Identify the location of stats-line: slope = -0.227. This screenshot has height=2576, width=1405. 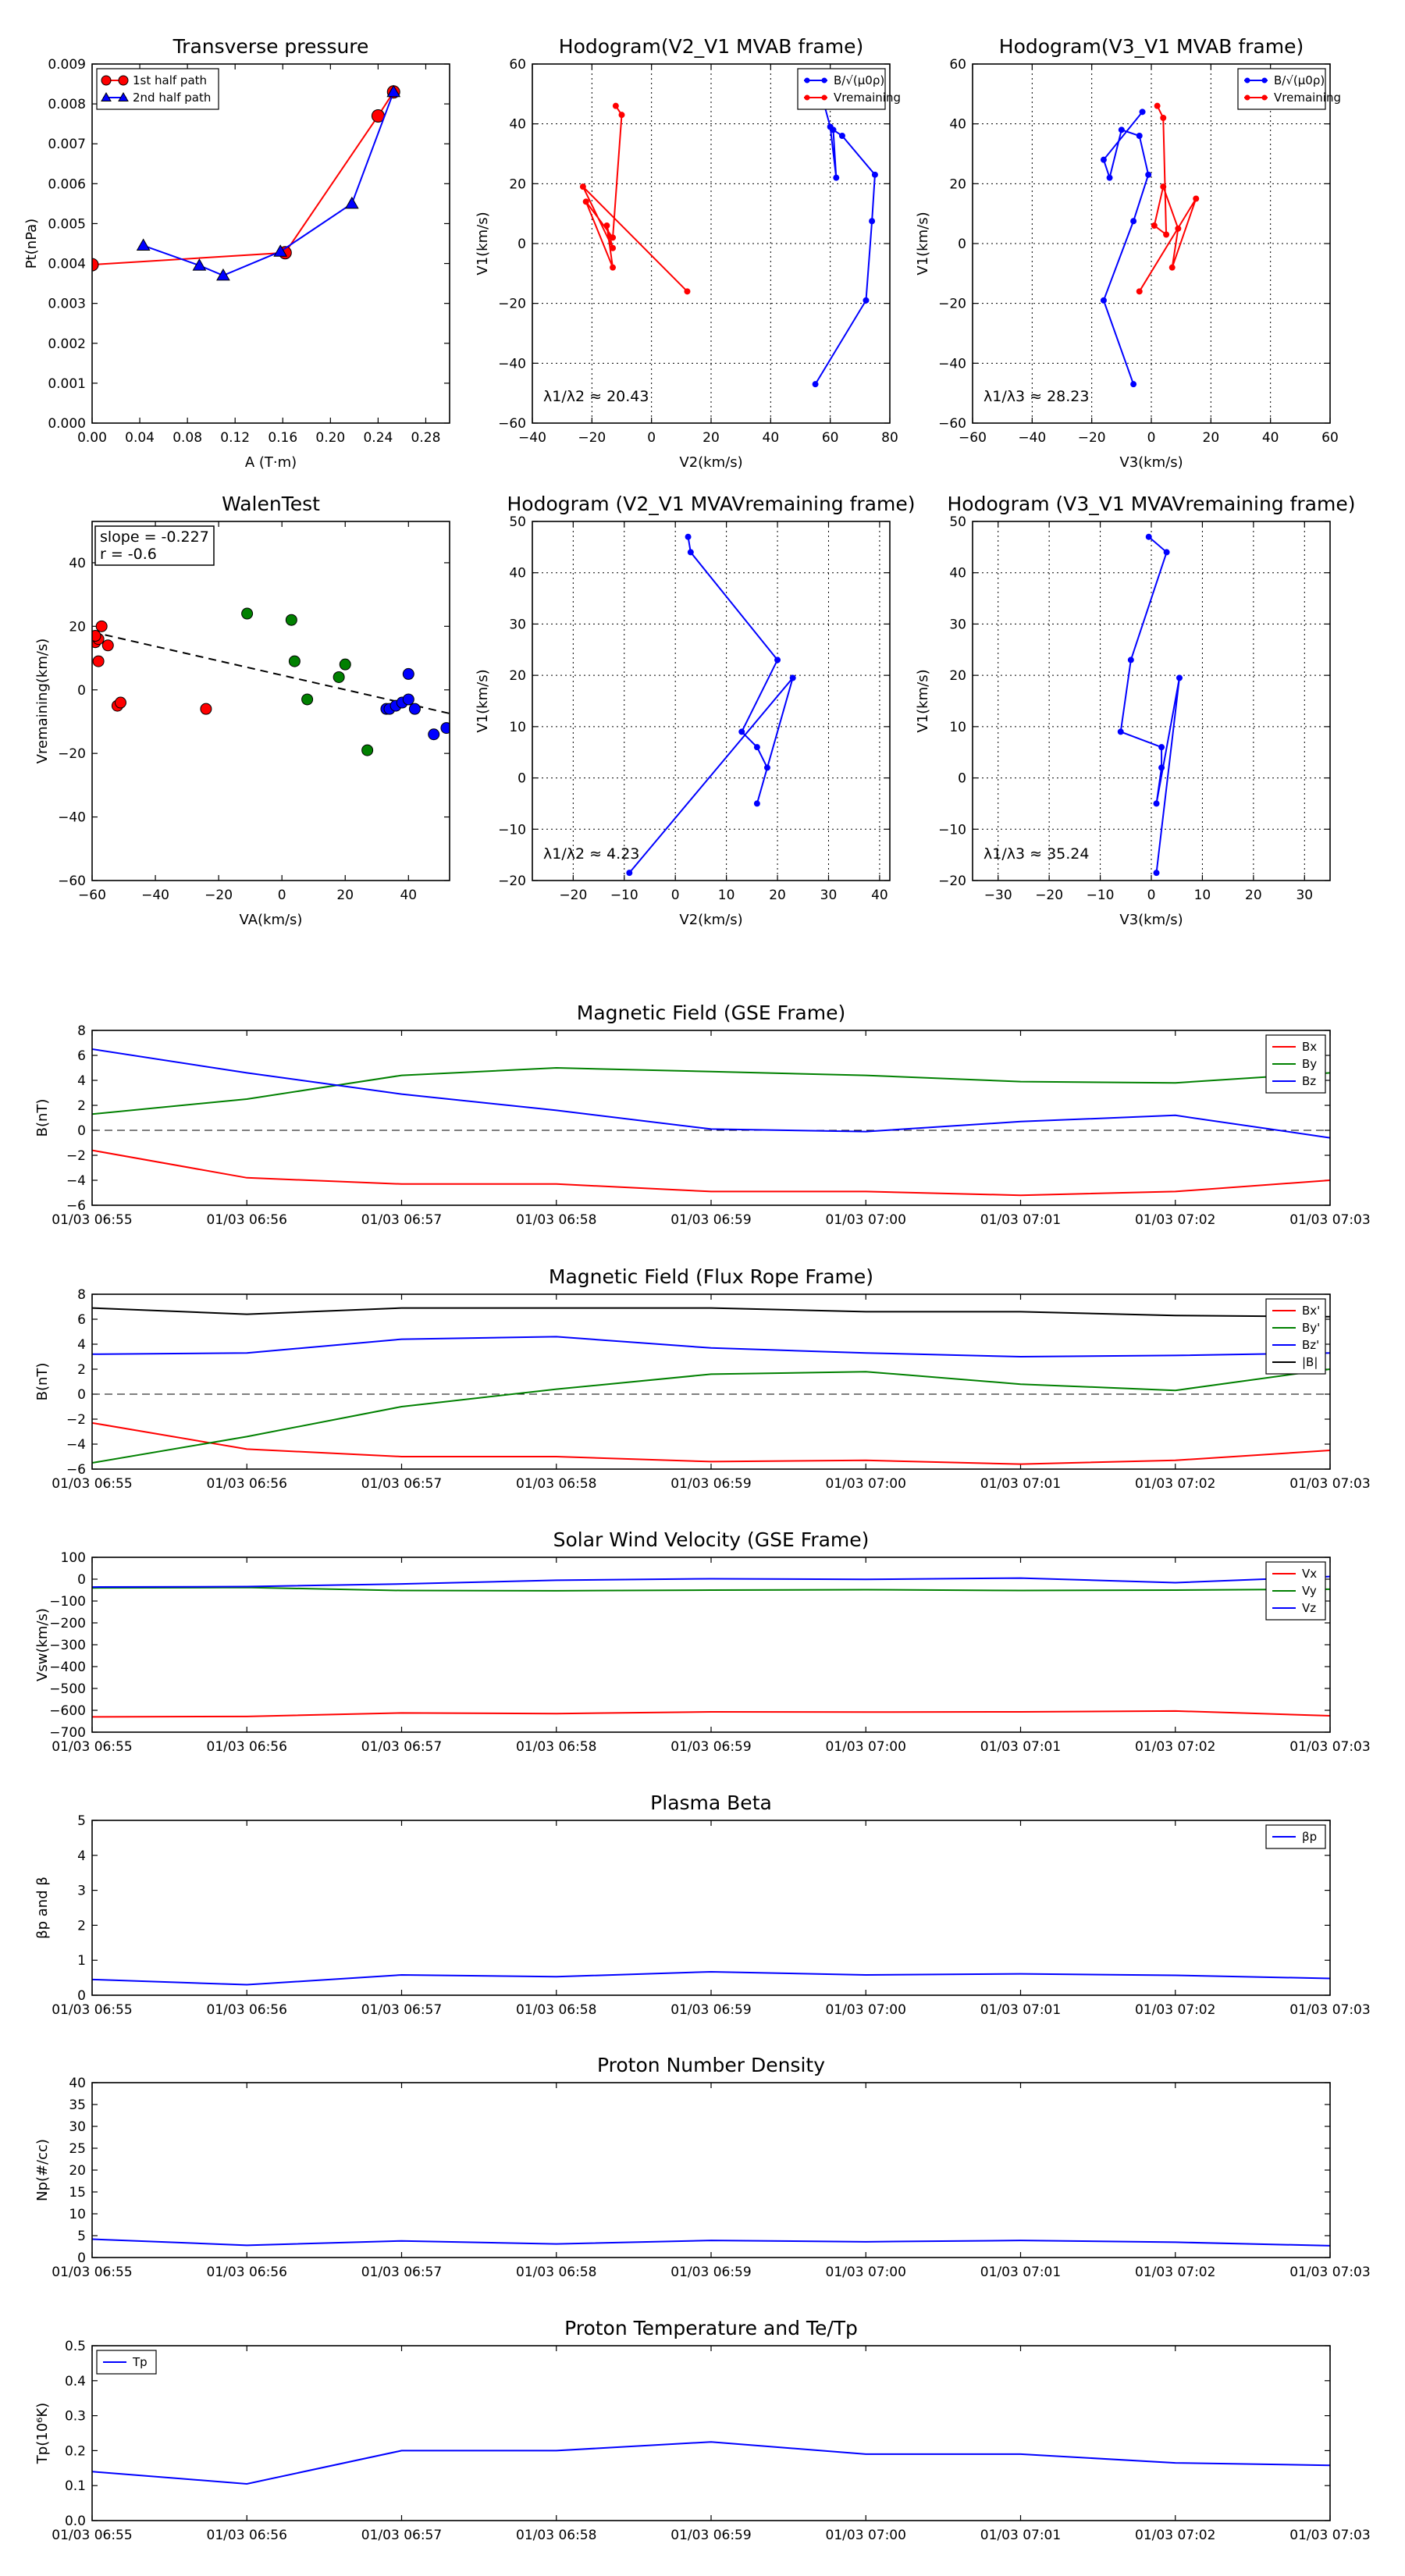
(154, 537).